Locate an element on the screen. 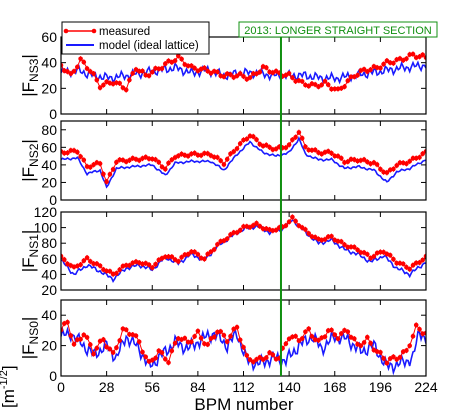 This screenshot has width=463, height=414. panel-data is located at coordinates (243, 347).